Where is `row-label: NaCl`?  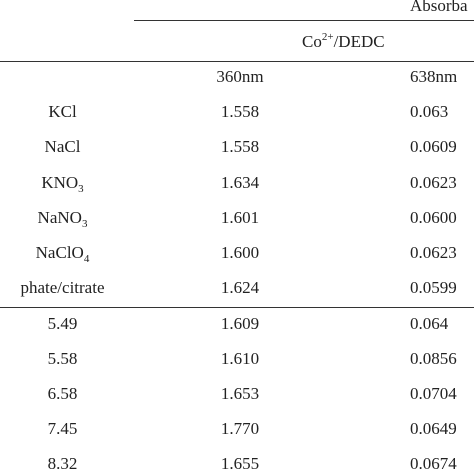 row-label: NaCl is located at coordinates (62, 146).